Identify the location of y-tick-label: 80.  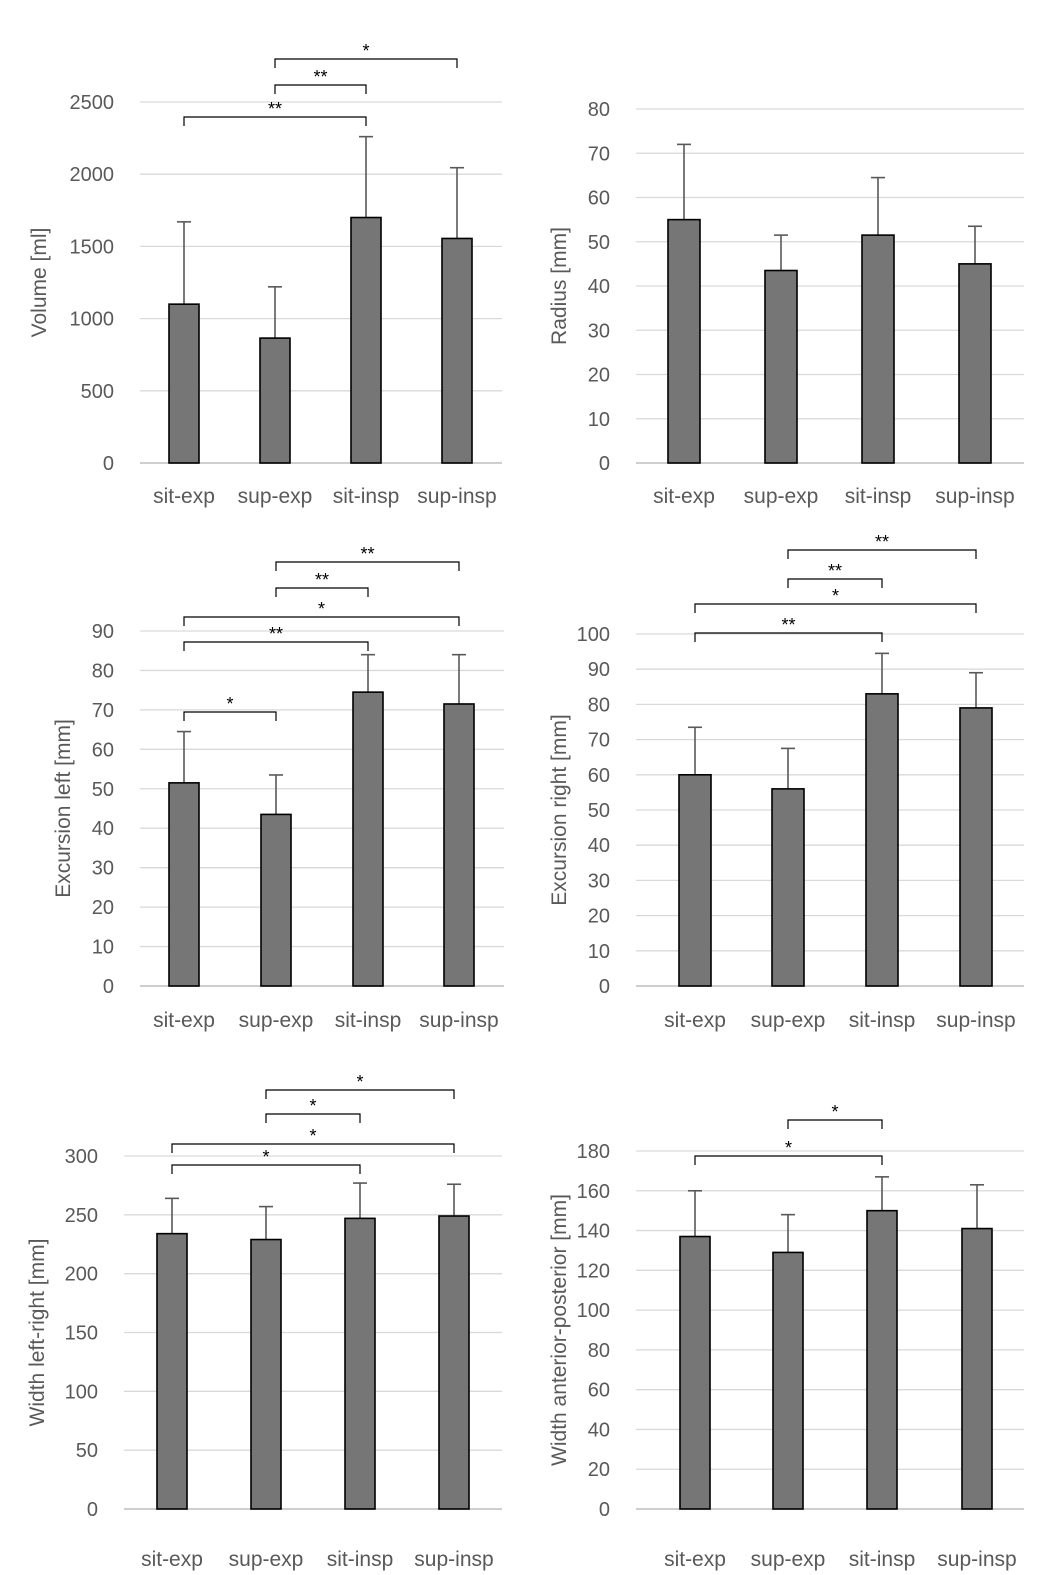
(599, 110).